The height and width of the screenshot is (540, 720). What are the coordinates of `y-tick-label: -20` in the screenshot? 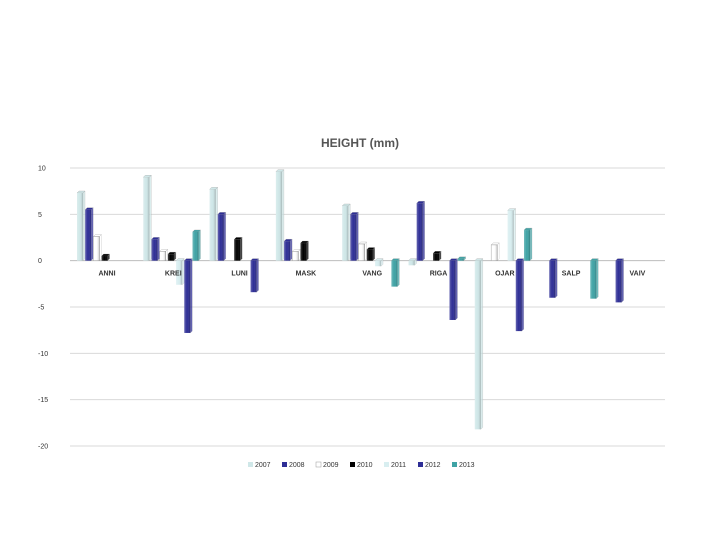 It's located at (43, 447).